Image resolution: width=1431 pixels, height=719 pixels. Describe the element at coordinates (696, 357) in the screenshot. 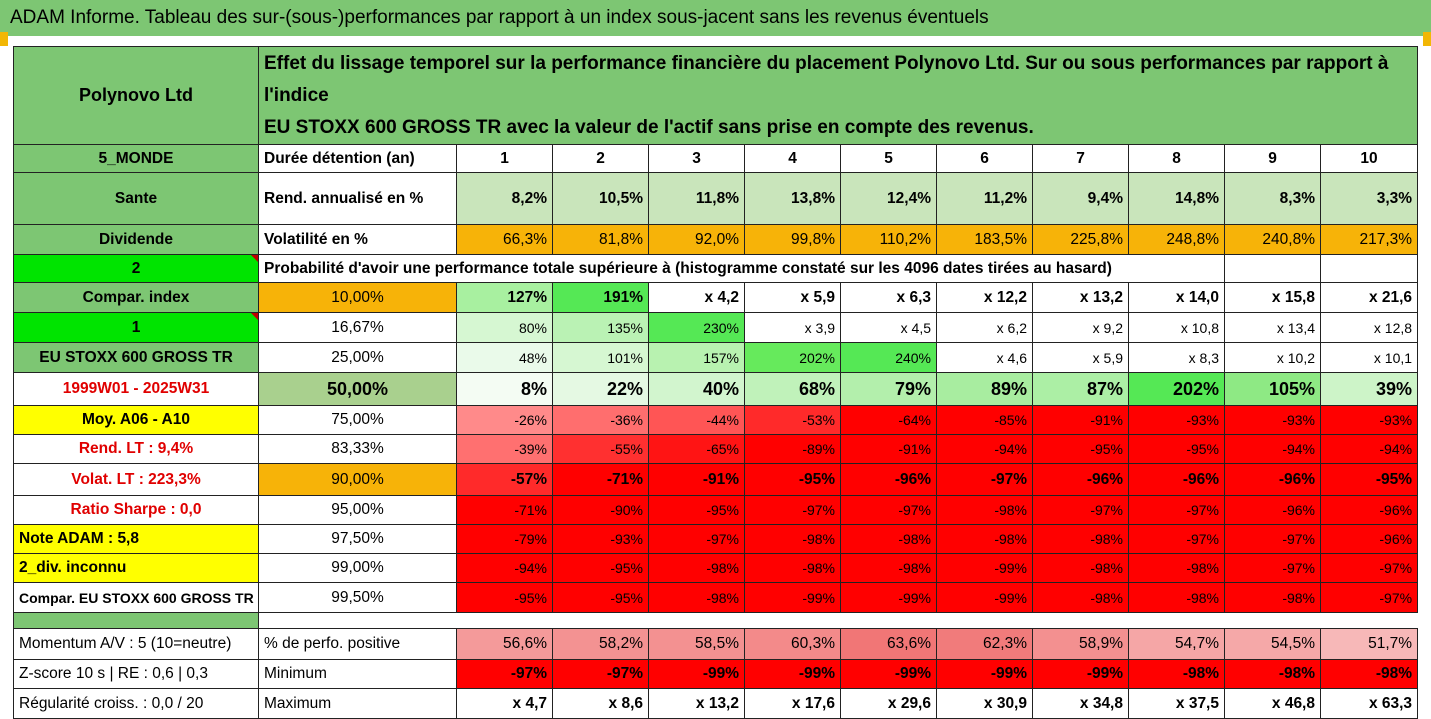

I see `performance-cell: 157%` at that location.